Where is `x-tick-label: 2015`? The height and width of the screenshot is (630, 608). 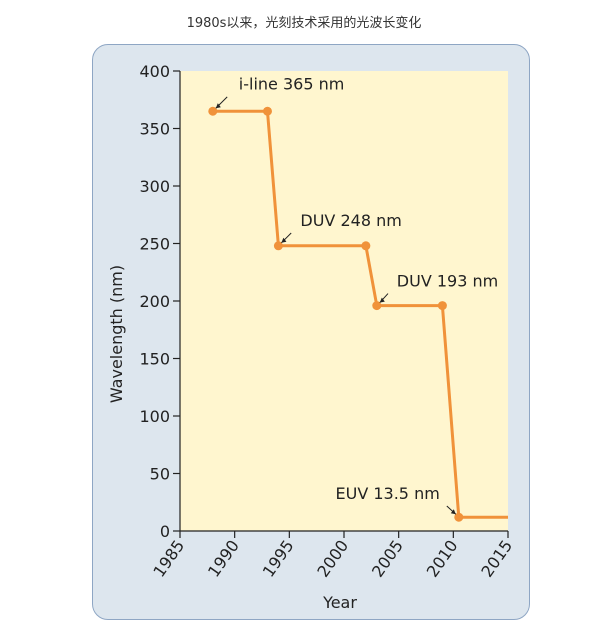
x-tick-label: 2015 is located at coordinates (496, 558).